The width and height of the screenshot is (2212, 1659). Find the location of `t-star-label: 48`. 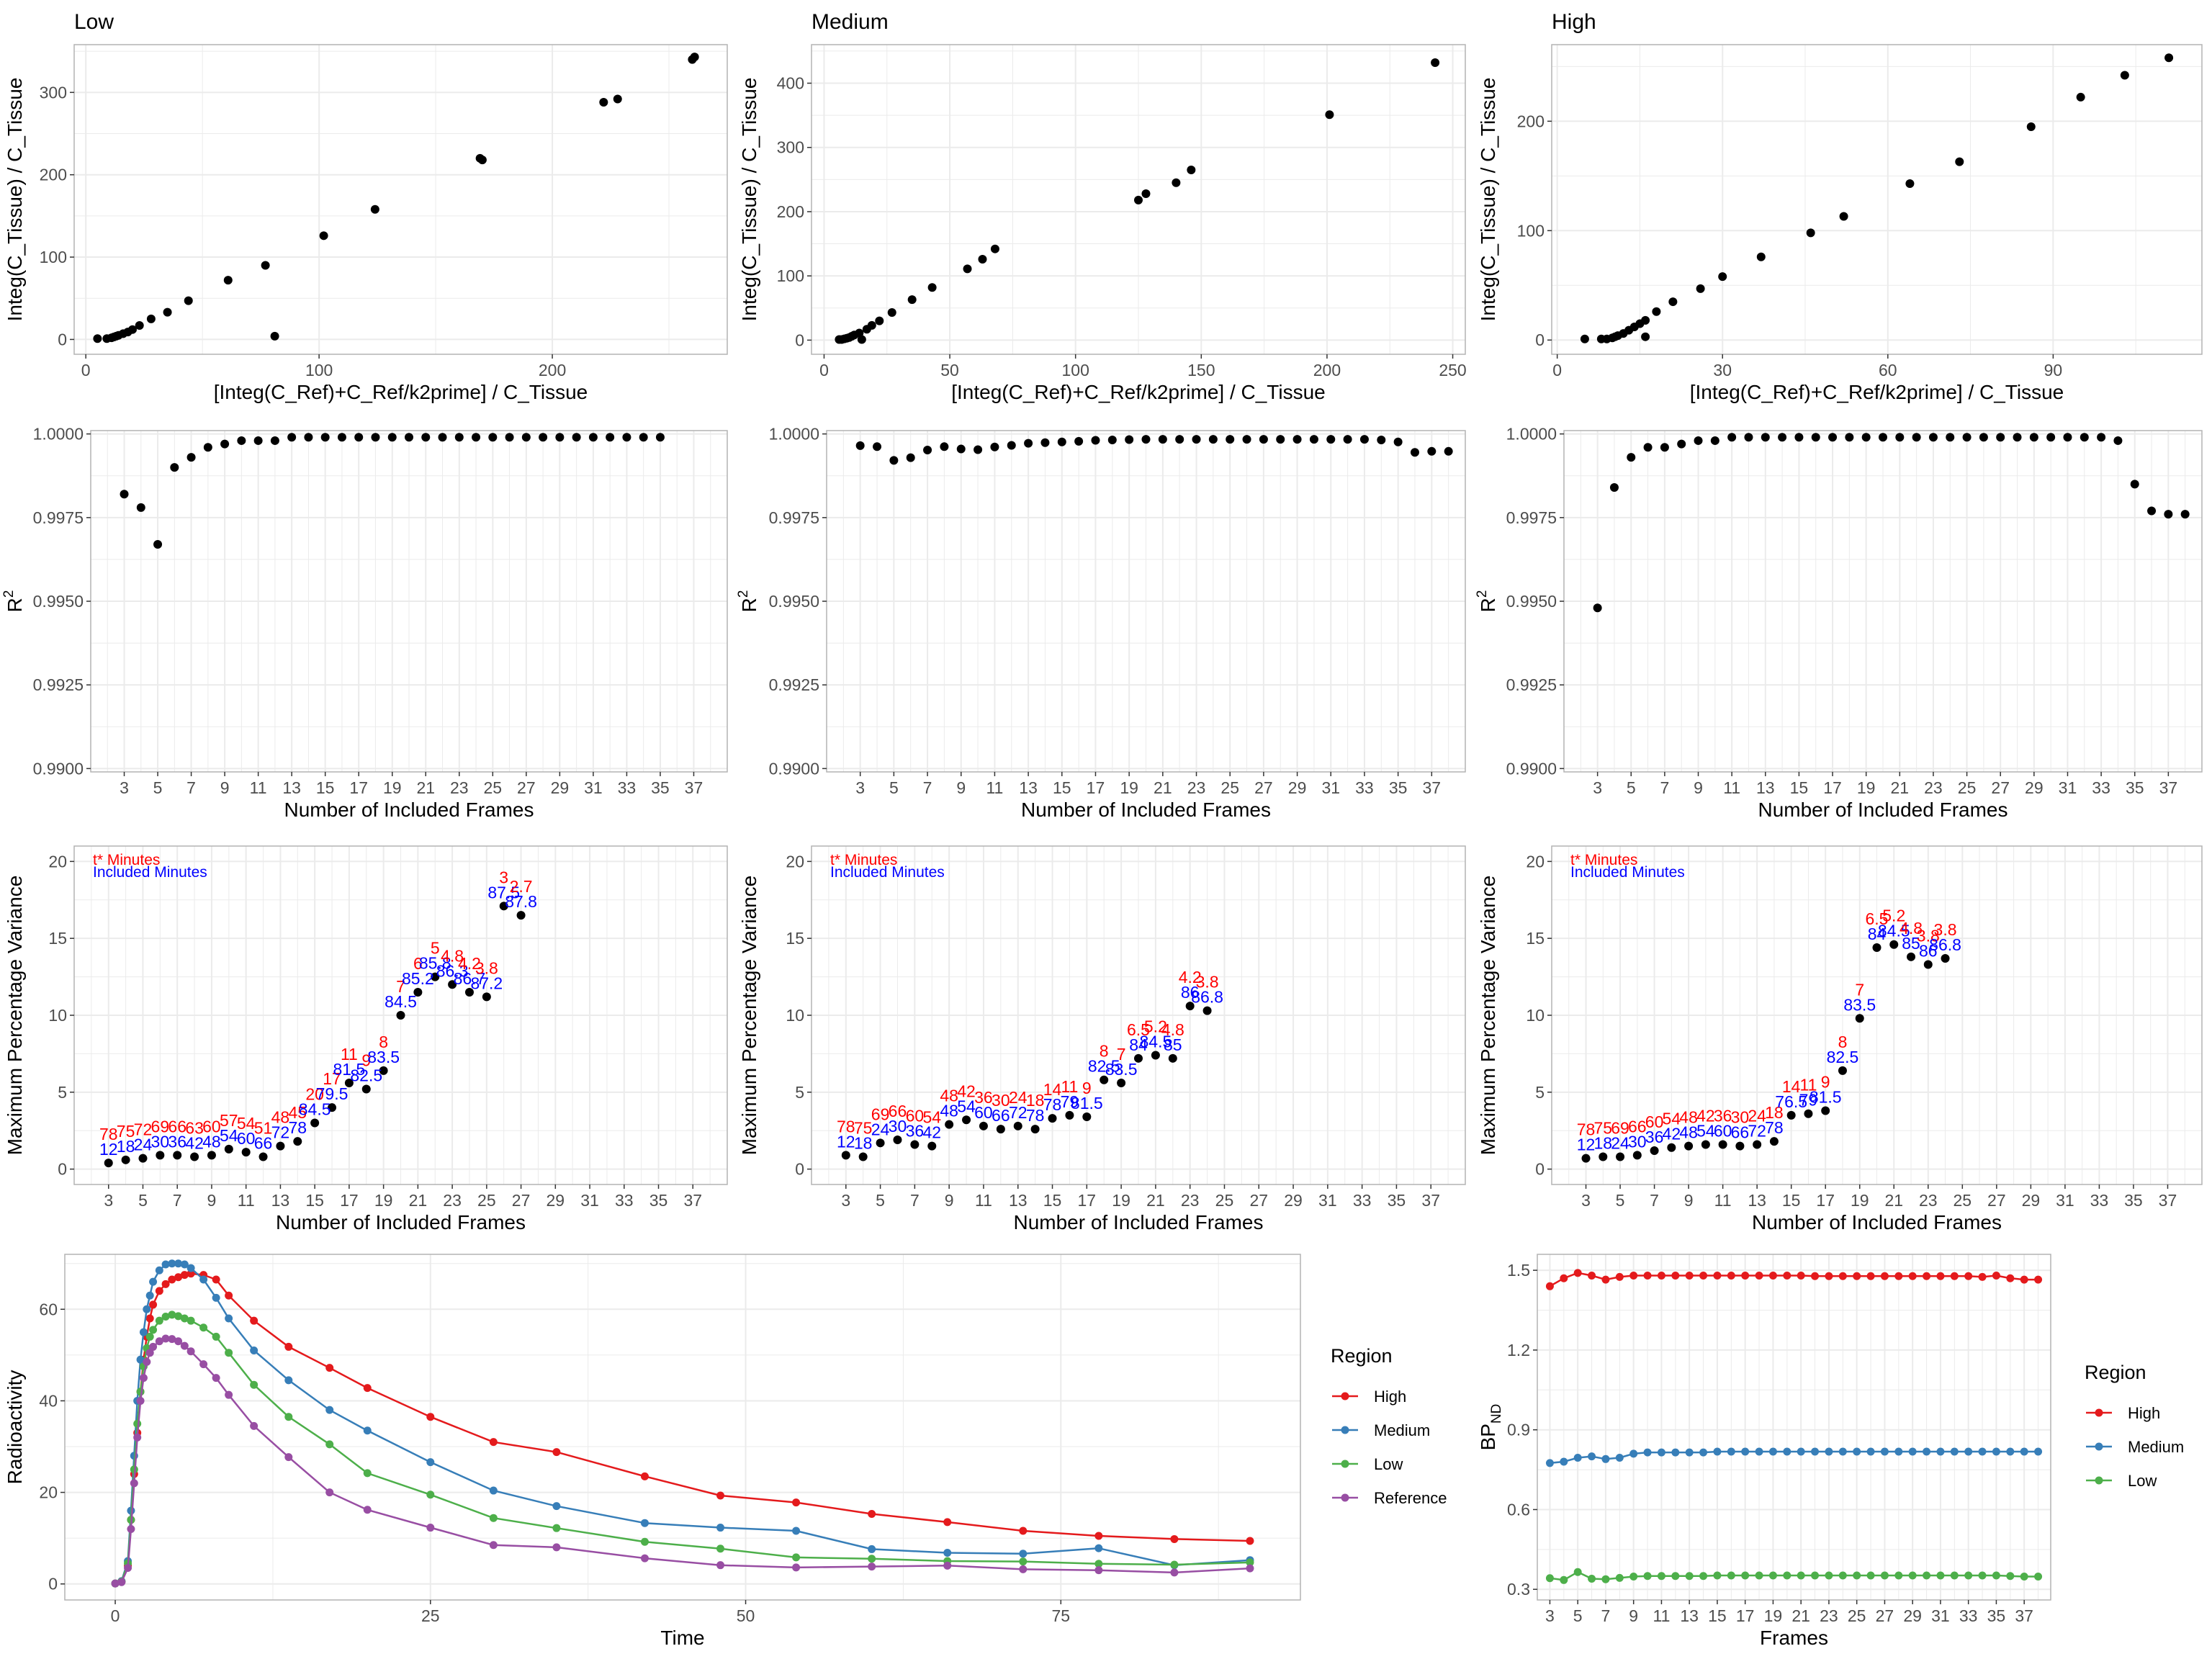

t-star-label: 48 is located at coordinates (280, 1117).